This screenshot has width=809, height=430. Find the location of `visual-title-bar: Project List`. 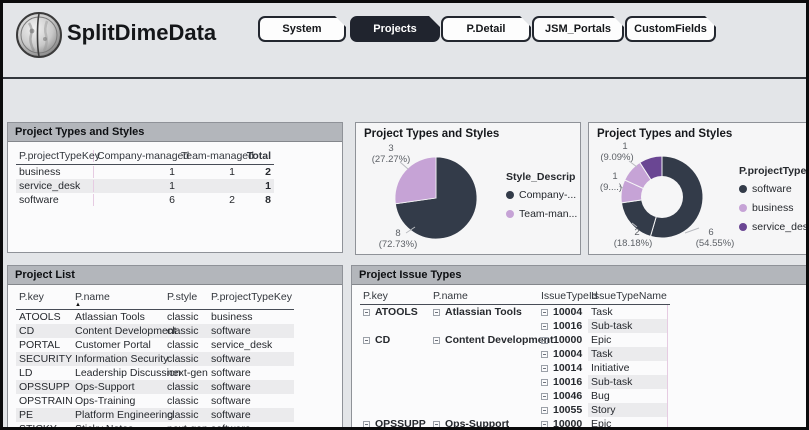

visual-title-bar: Project List is located at coordinates (175, 275).